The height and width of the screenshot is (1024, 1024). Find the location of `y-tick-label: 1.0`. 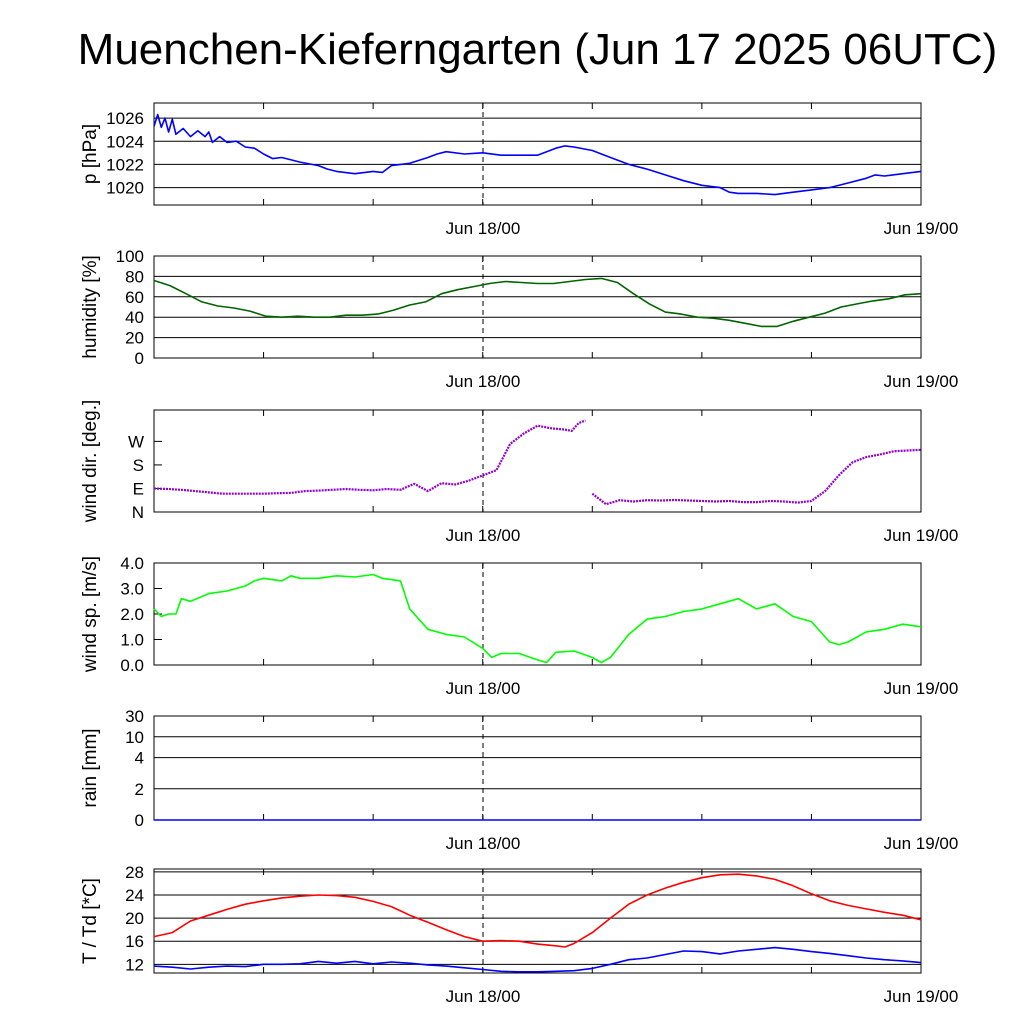

y-tick-label: 1.0 is located at coordinates (132, 640).